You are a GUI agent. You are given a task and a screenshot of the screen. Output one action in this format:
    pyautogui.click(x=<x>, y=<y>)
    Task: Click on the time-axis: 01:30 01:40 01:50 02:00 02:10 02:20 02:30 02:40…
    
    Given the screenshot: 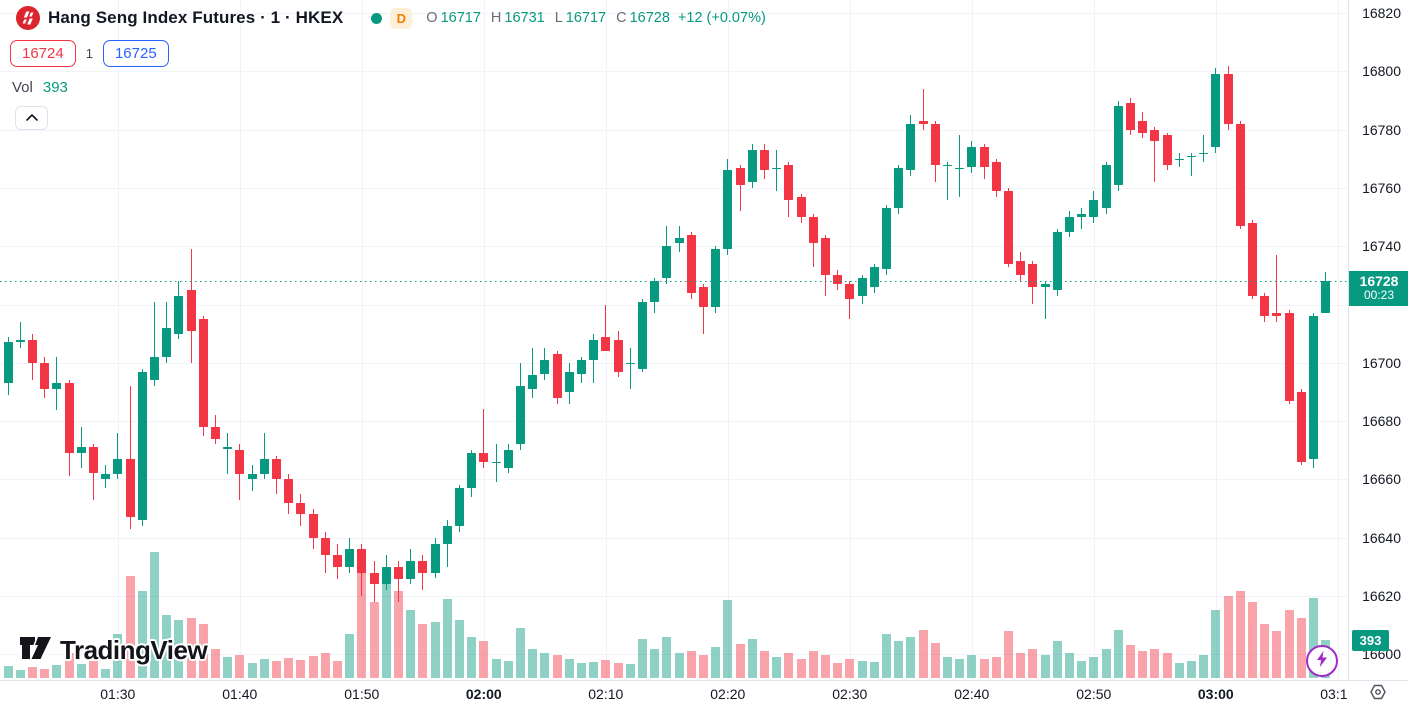 What is the action you would take?
    pyautogui.click(x=674, y=694)
    